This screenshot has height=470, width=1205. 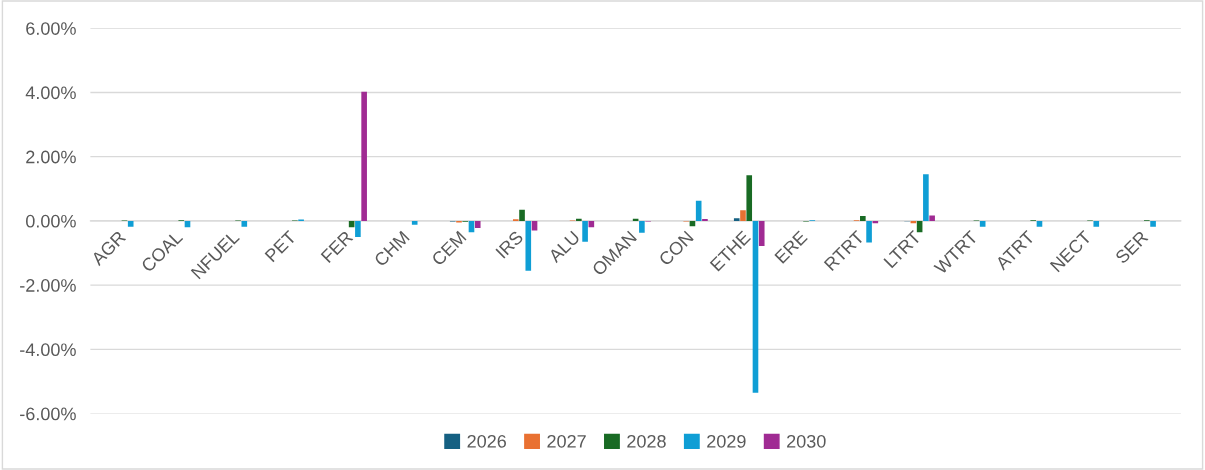 What do you see at coordinates (51, 221) in the screenshot?
I see `y-tick-label: 0.00%` at bounding box center [51, 221].